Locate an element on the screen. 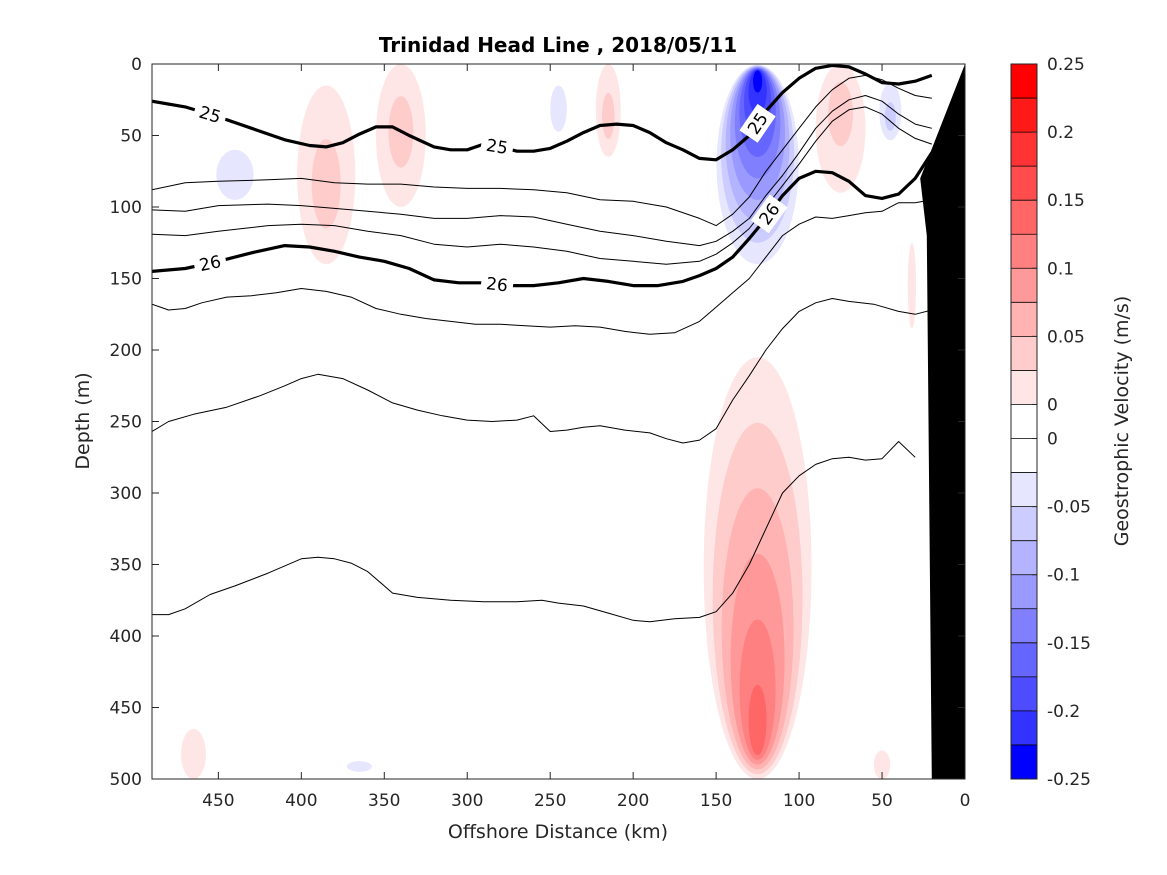 This screenshot has height=875, width=1167. contour-label-25-0: 25 is located at coordinates (210, 114).